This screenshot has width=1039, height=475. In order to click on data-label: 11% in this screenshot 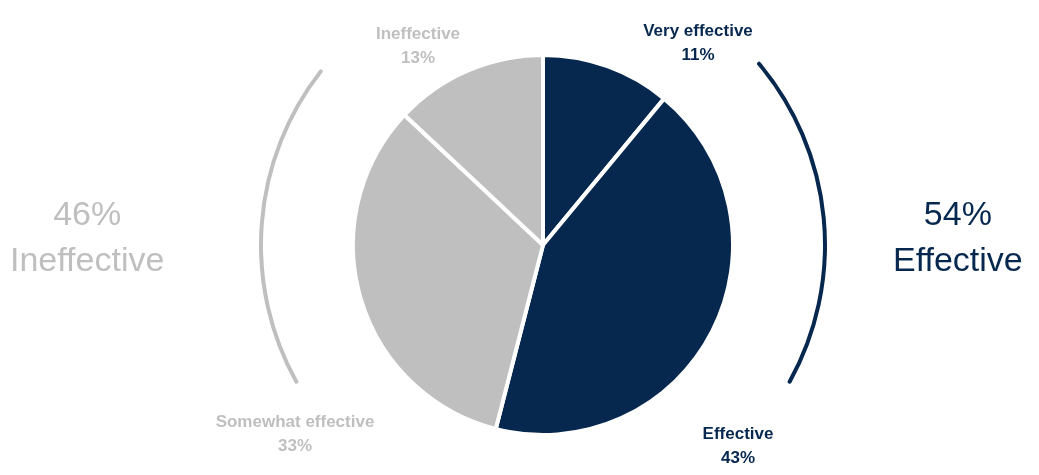, I will do `click(698, 54)`.